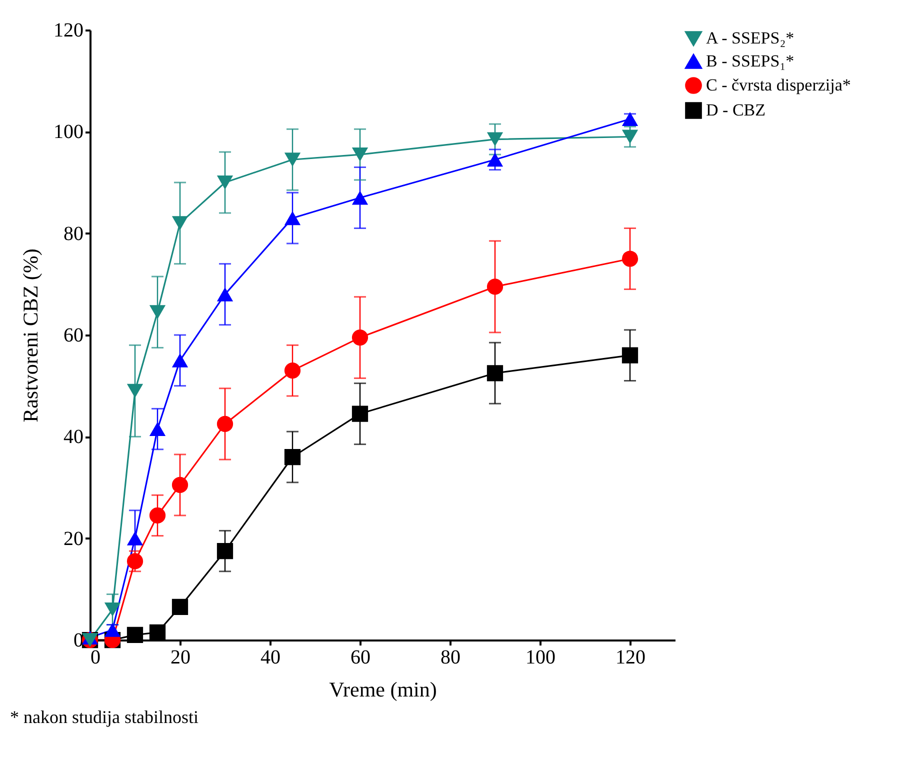 The height and width of the screenshot is (763, 914). What do you see at coordinates (104, 717) in the screenshot?
I see `text: * nakon studija stabilnosti` at bounding box center [104, 717].